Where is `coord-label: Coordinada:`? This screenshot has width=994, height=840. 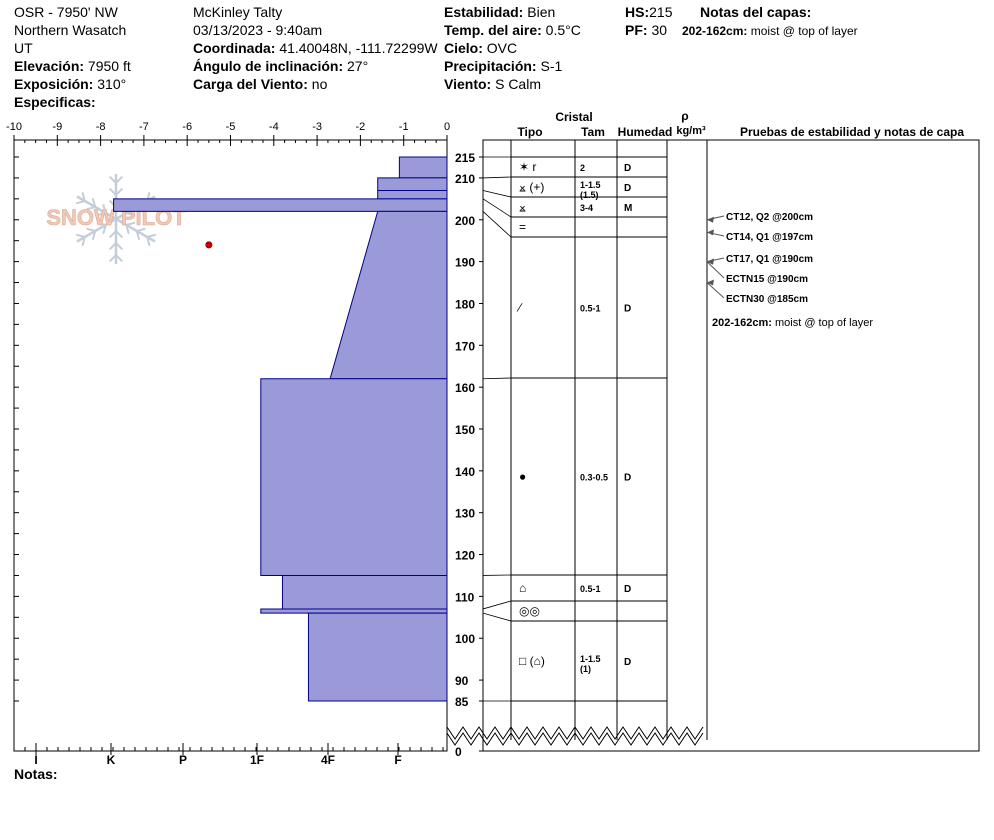
coord-label: Coordinada: is located at coordinates (234, 48).